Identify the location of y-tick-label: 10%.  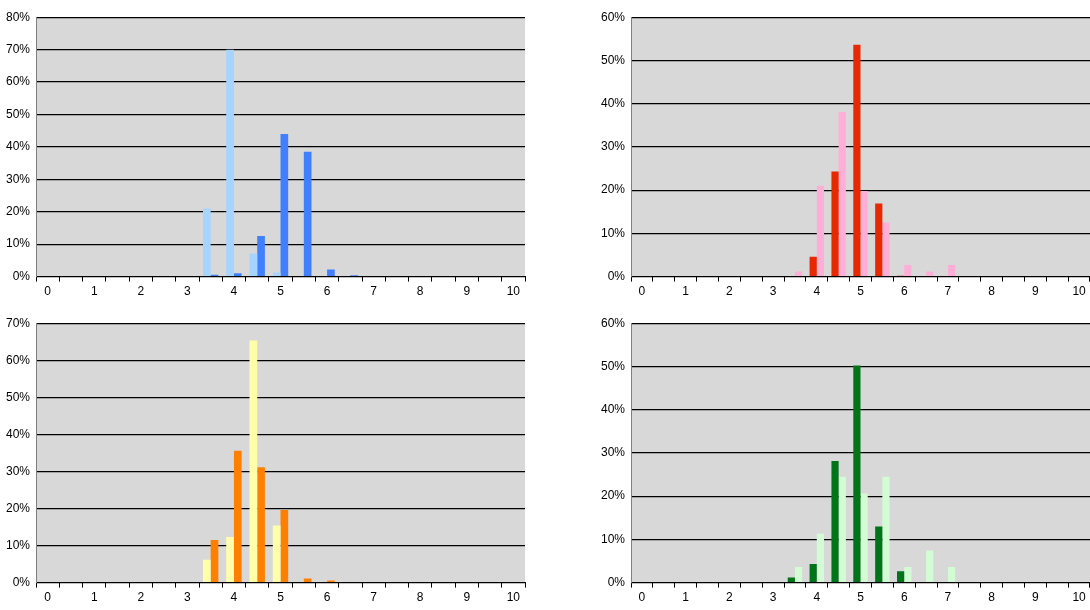
(18, 544).